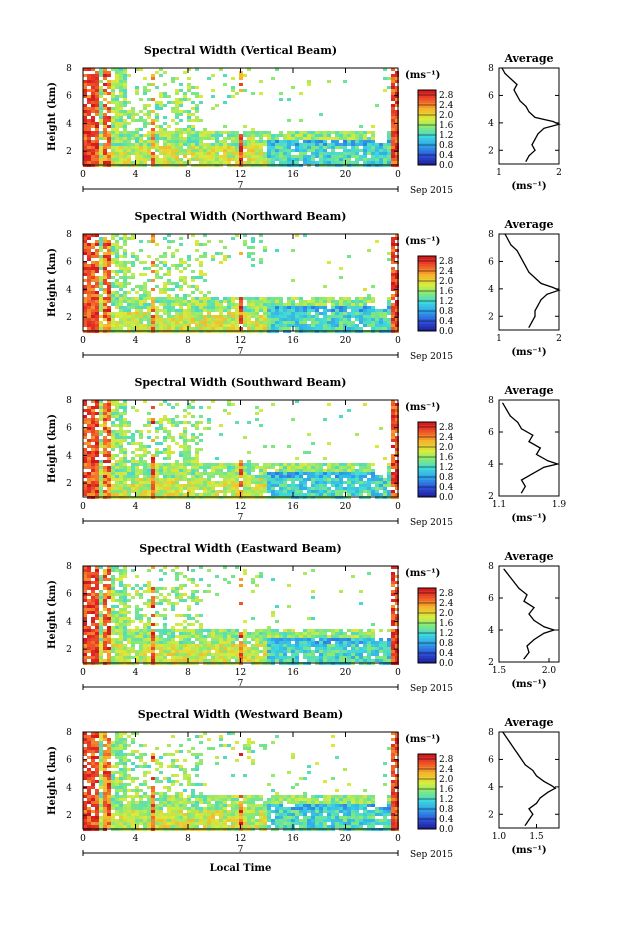 This screenshot has width=617, height=929. What do you see at coordinates (446, 594) in the screenshot?
I see `colorbar-tick-label: 2.8` at bounding box center [446, 594].